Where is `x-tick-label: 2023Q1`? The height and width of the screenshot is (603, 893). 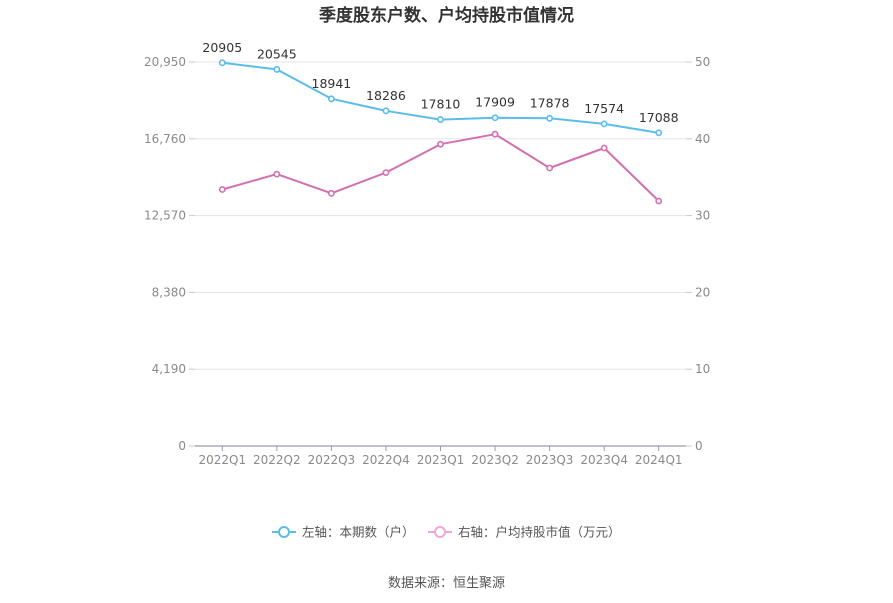
x-tick-label: 2023Q1 is located at coordinates (441, 460).